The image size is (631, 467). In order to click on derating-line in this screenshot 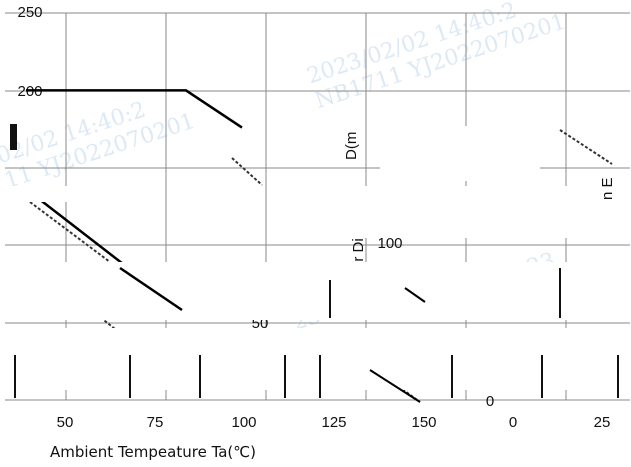, I will do `click(134, 109)`.